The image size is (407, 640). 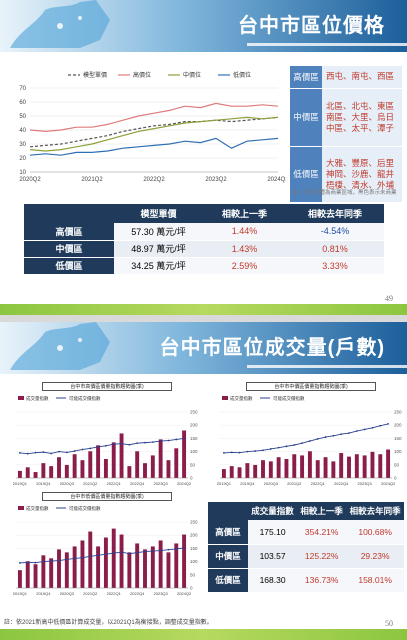 I want to click on x-tick-label: 2023Q3, so click(x=161, y=483).